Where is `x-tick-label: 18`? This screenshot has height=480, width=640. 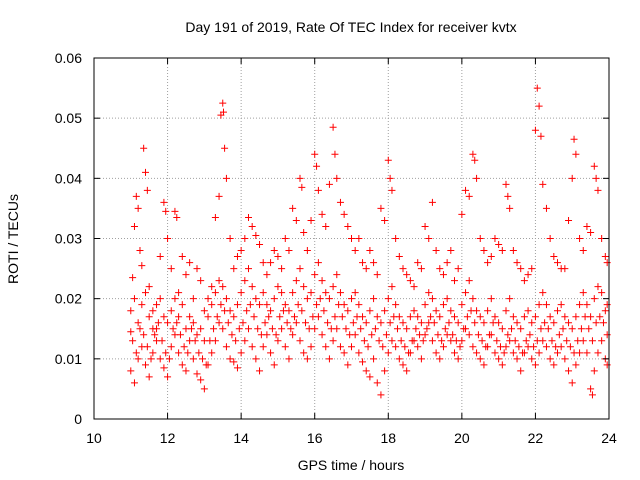 x-tick-label: 18 is located at coordinates (388, 438).